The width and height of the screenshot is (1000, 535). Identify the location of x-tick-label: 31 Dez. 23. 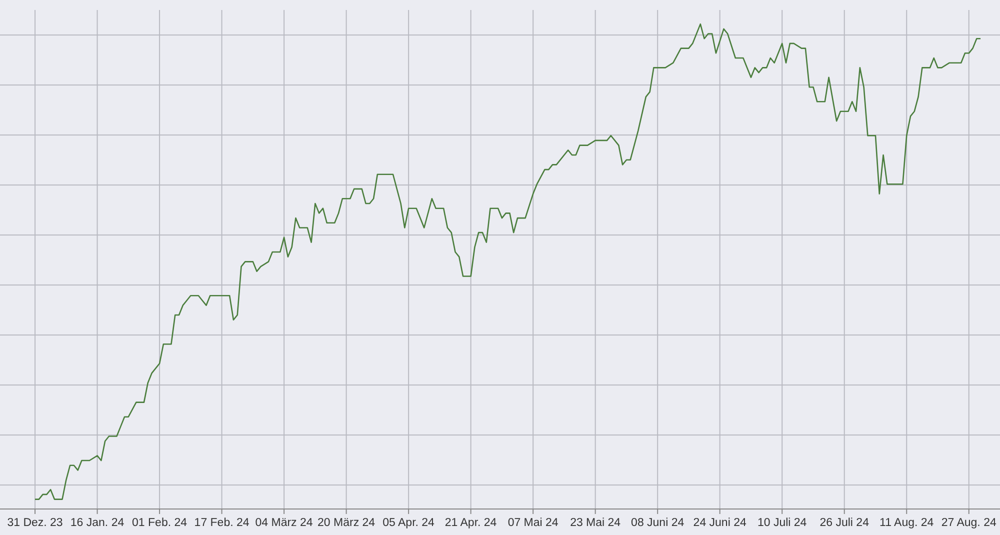
(35, 523).